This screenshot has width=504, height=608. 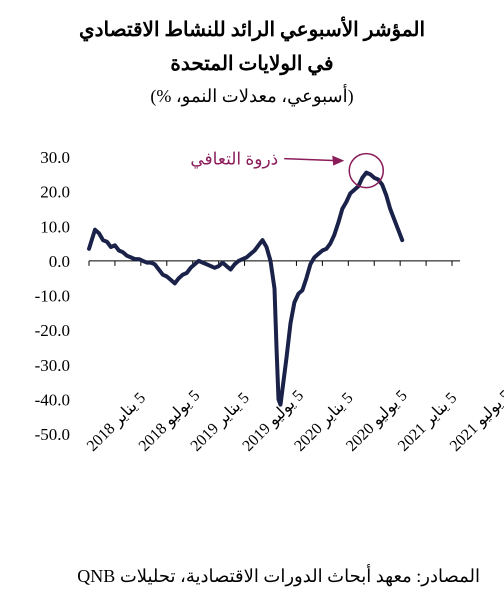 I want to click on y-tick-label: -10.0, so click(x=52, y=296).